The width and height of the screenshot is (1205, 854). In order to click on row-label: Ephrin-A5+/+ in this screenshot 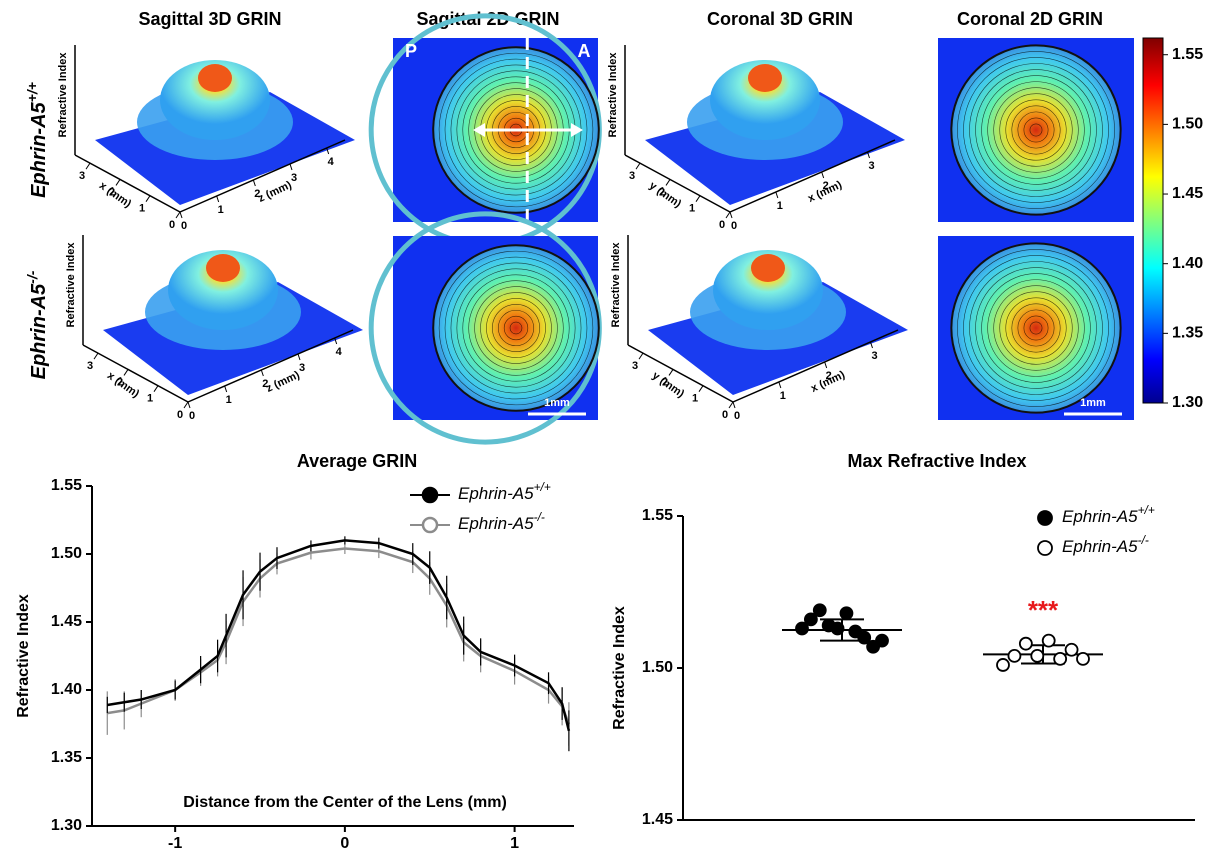, I will do `click(37, 140)`.